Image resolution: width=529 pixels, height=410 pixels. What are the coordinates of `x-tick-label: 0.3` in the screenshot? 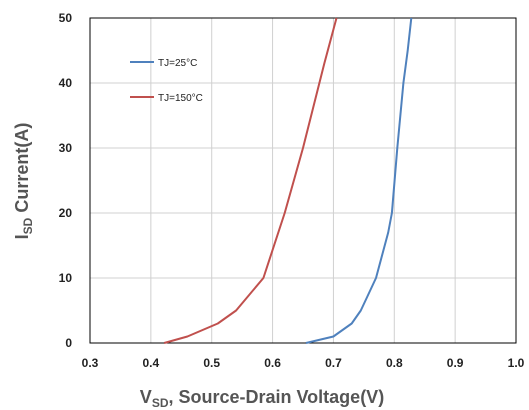 It's located at (90, 363).